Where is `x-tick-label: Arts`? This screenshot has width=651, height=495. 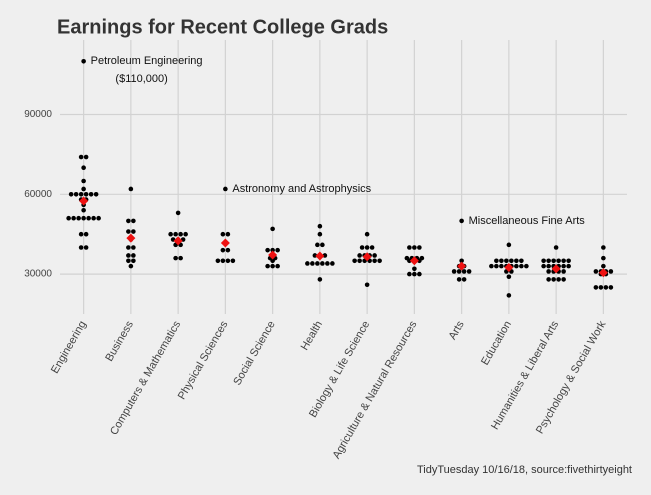 x-tick-label: Arts is located at coordinates (457, 330).